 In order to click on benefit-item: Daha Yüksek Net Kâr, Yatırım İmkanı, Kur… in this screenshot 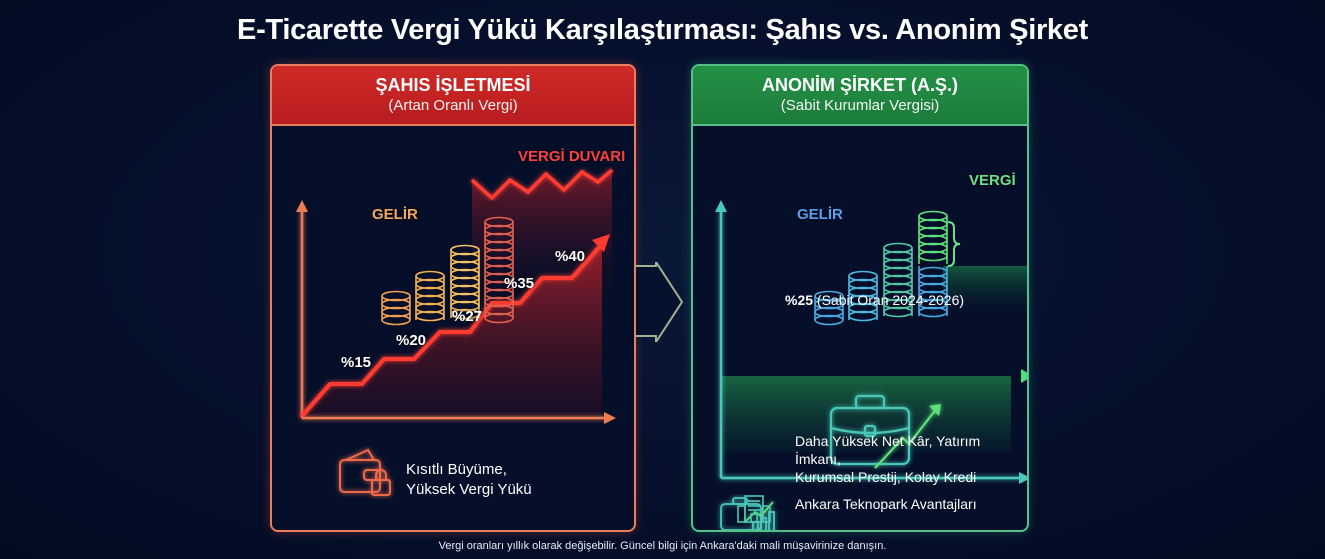, I will do `click(911, 459)`.